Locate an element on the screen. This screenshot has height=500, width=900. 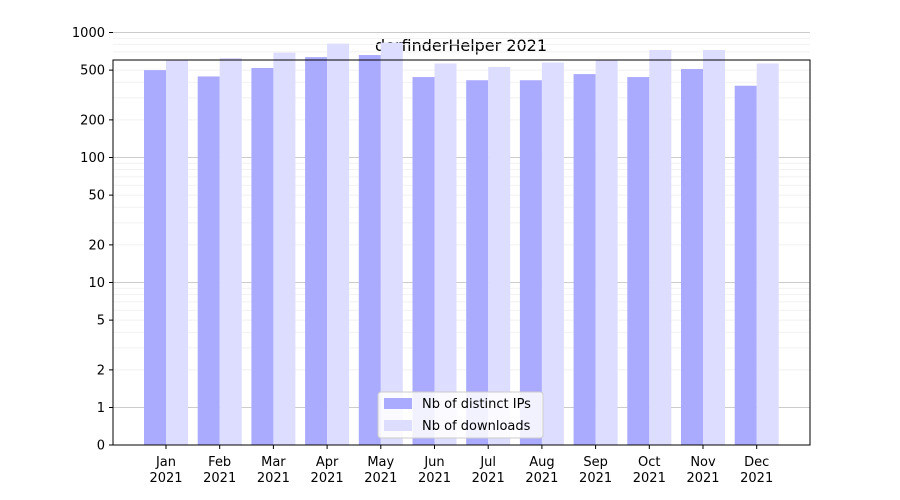
x-tick-label-month: Feb is located at coordinates (219, 462).